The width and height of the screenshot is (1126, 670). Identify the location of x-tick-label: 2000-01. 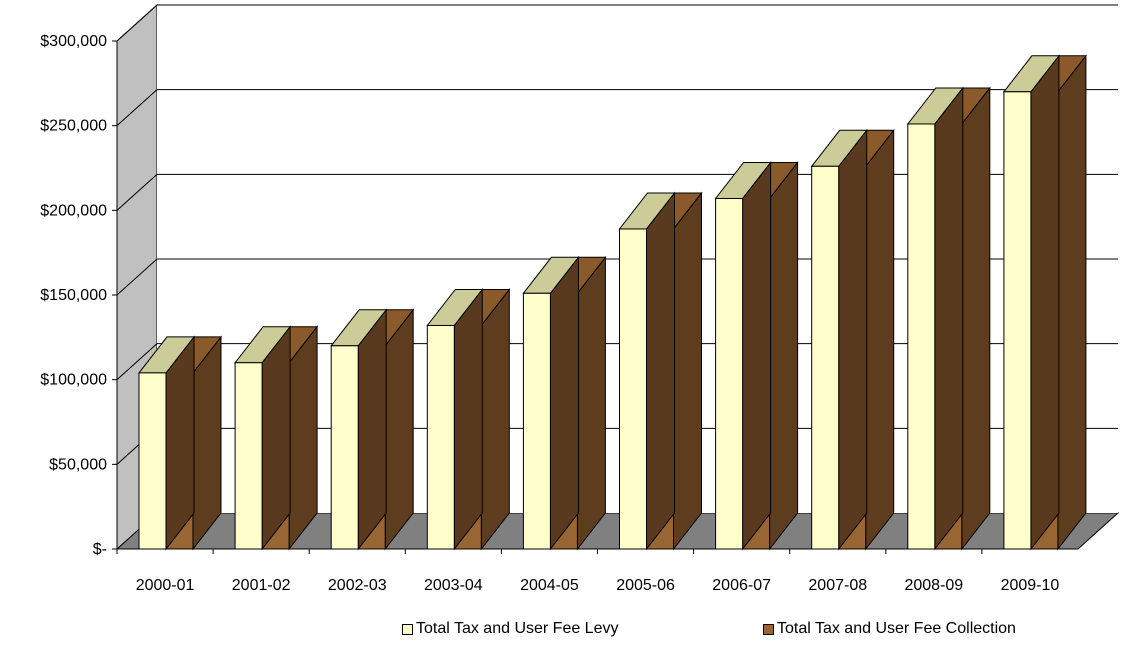
(165, 585).